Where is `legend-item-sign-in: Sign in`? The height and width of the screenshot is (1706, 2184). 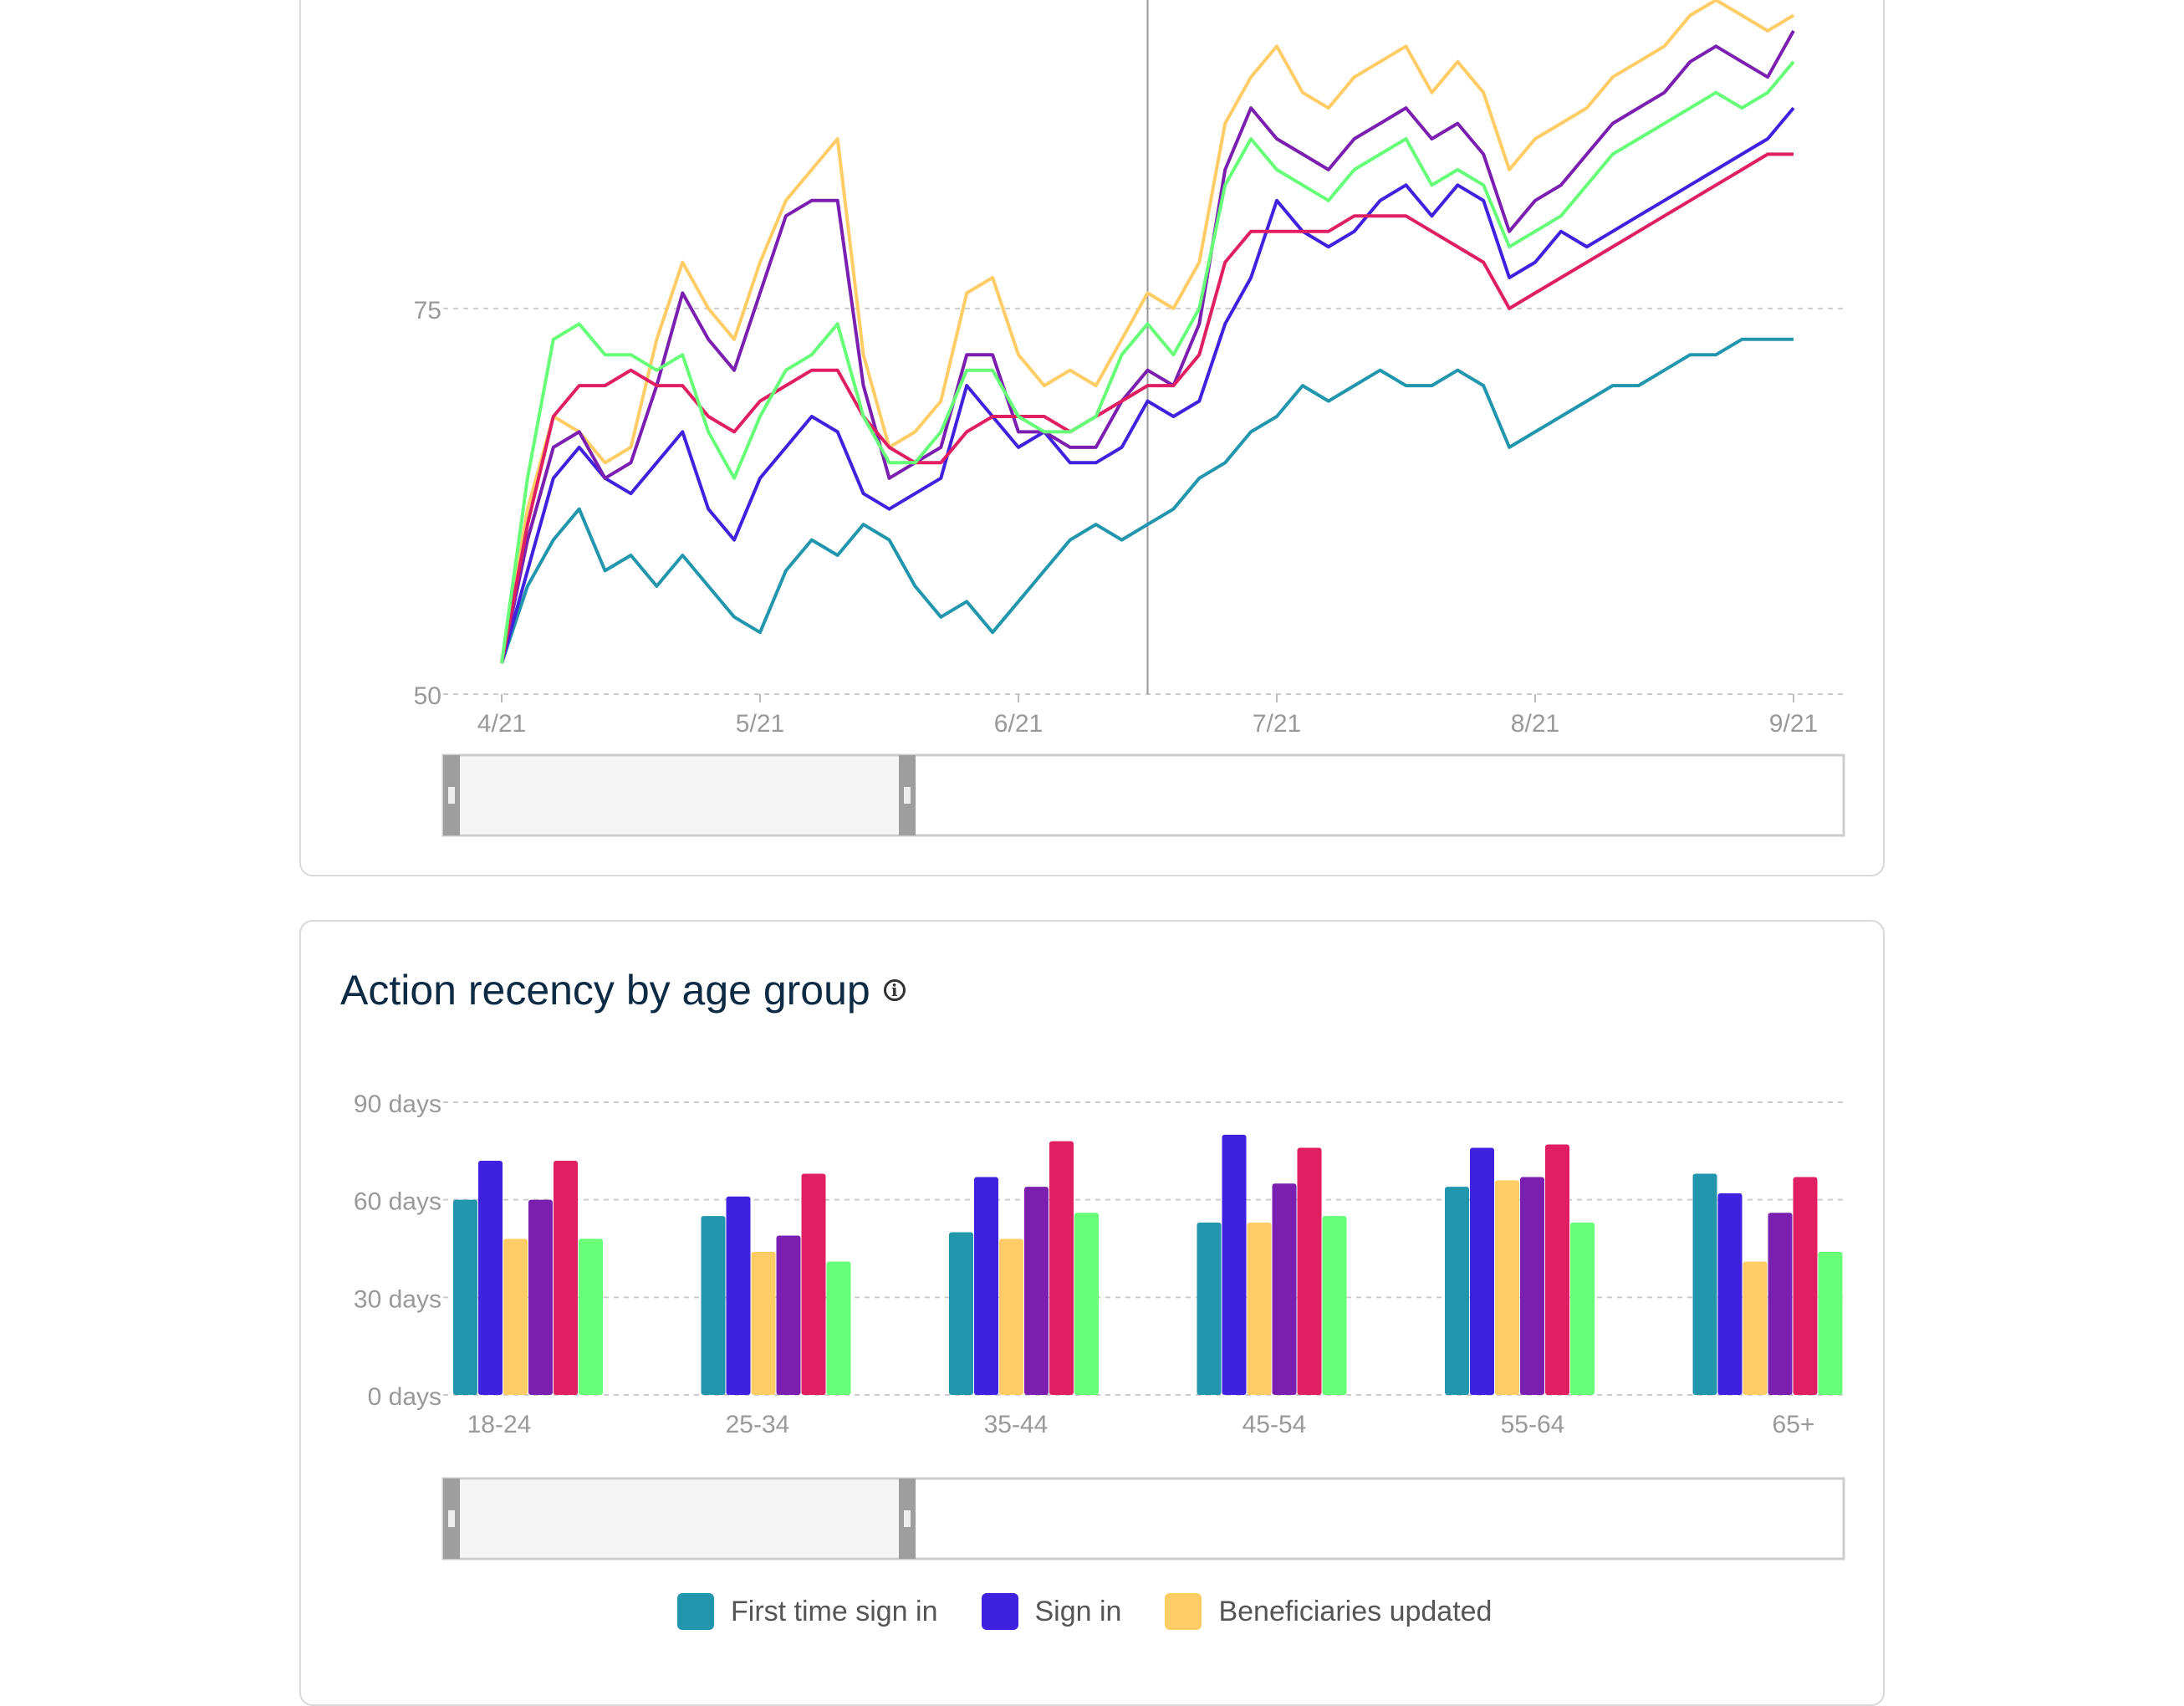
legend-item-sign-in: Sign in is located at coordinates (1051, 1612).